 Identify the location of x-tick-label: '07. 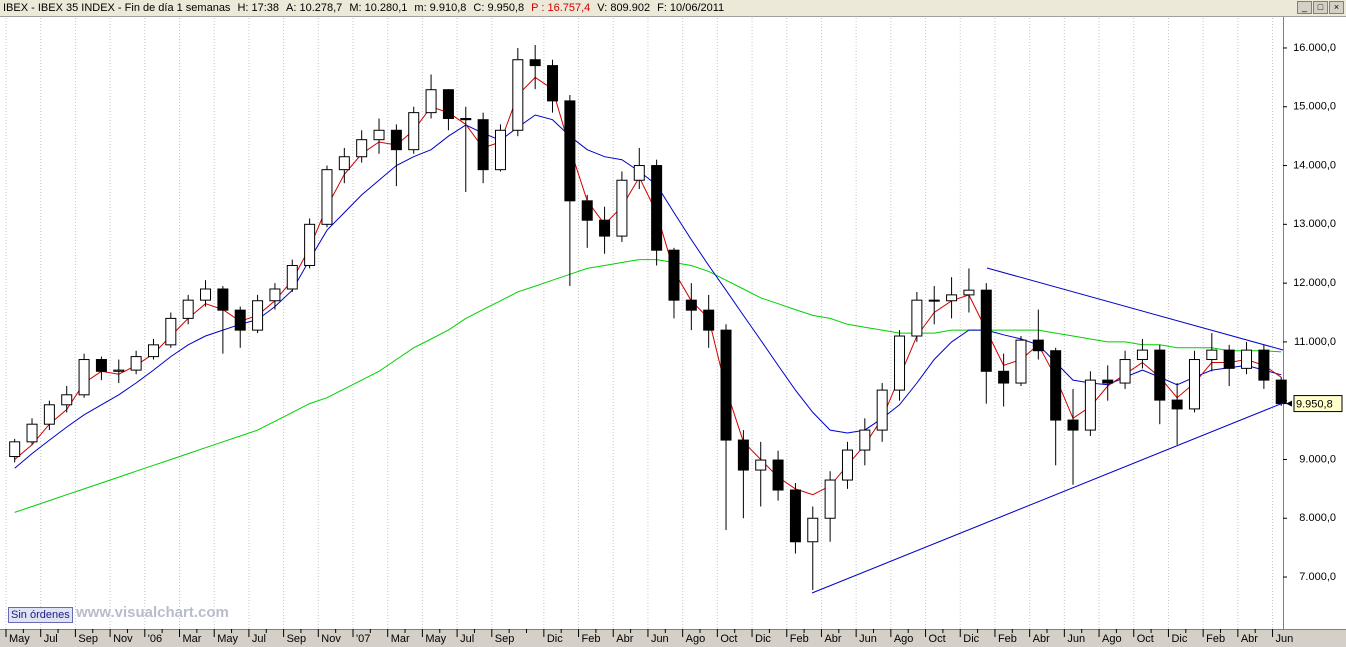
(363, 639).